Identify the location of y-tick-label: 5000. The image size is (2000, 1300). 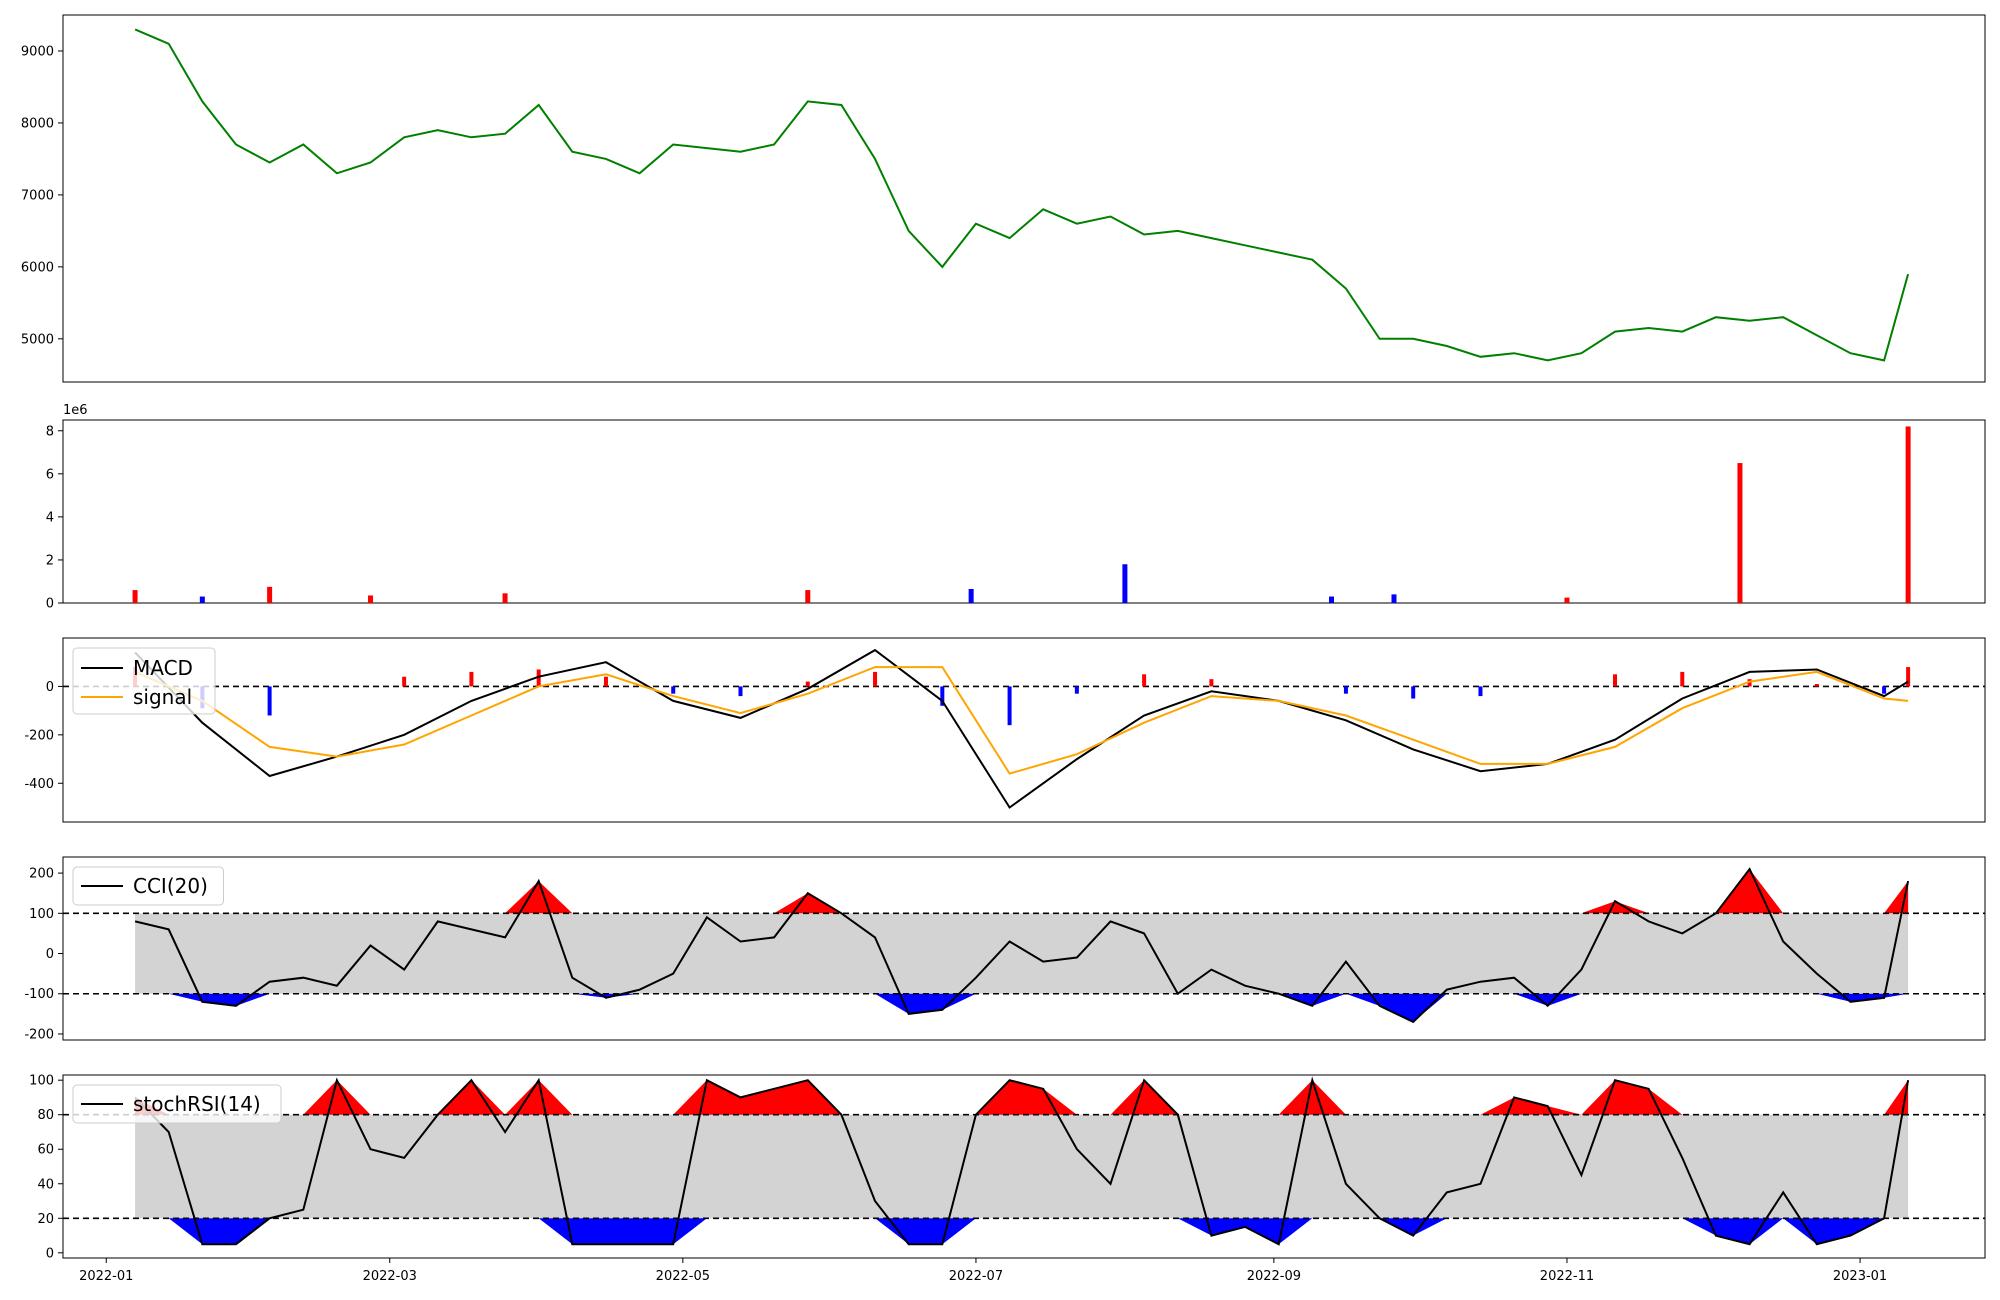
(37, 339).